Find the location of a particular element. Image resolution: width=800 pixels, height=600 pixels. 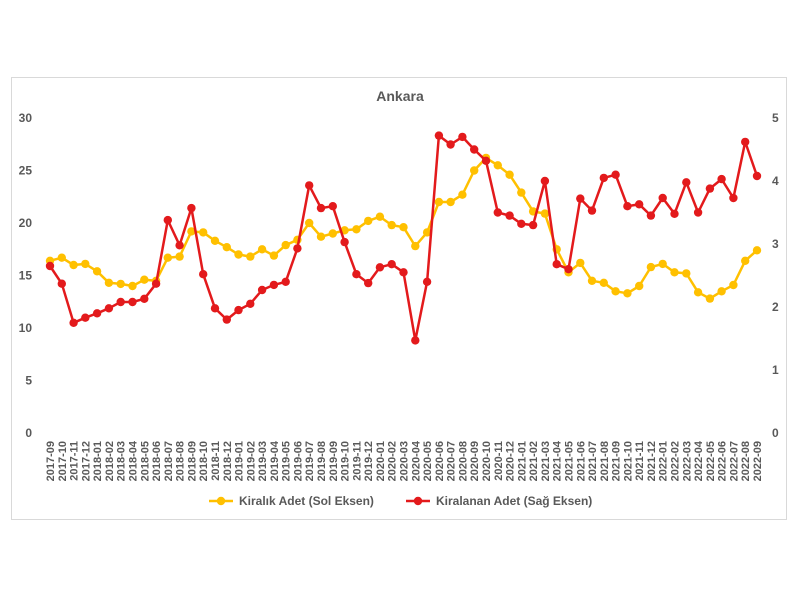

right-tick-label: 2 is located at coordinates (775, 307).